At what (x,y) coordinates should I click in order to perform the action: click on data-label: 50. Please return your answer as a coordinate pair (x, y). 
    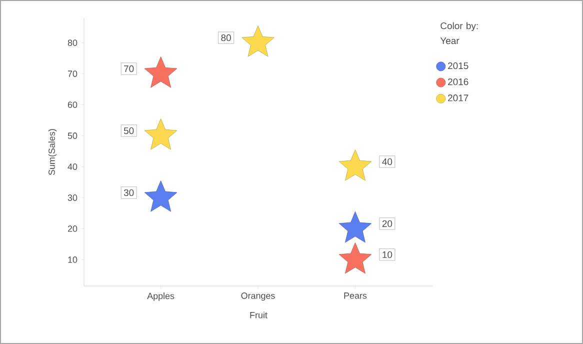
    Looking at the image, I should click on (129, 130).